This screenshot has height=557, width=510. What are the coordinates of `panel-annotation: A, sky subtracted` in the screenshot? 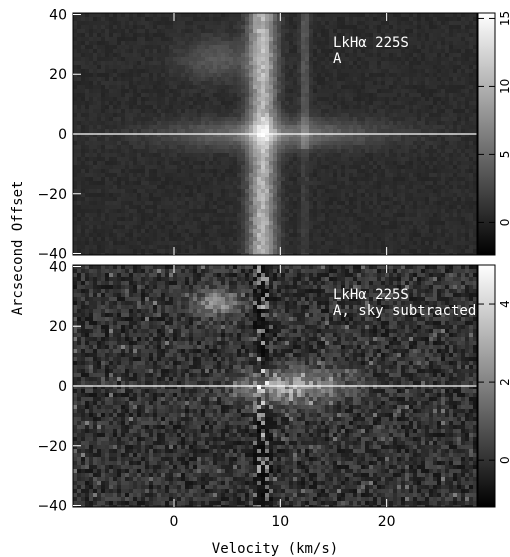 It's located at (404, 311).